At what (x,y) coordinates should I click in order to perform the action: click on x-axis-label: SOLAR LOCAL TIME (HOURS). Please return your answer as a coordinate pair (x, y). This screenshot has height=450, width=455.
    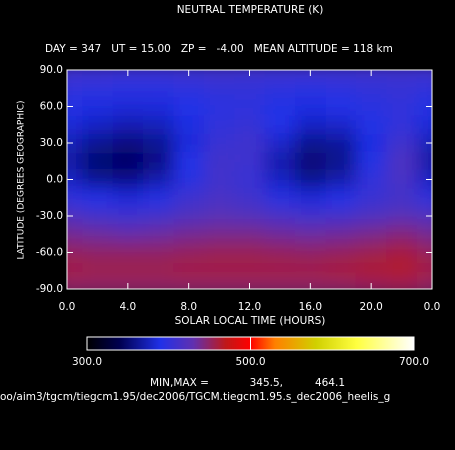
    Looking at the image, I should click on (250, 321).